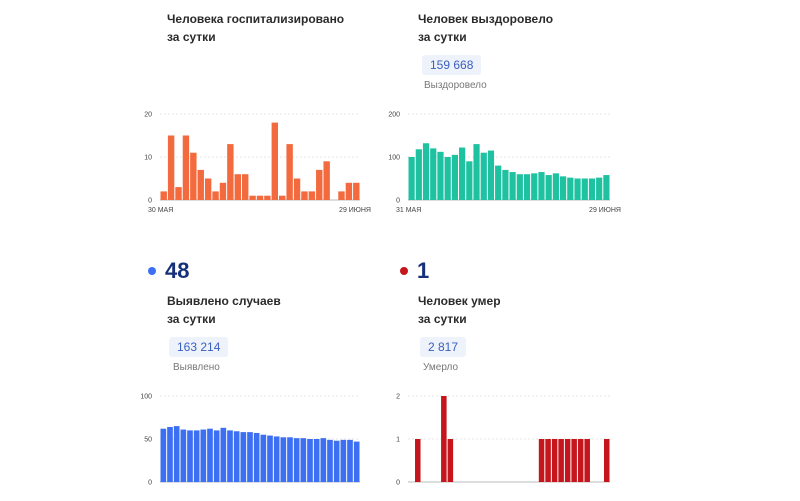  What do you see at coordinates (441, 367) in the screenshot?
I see `deaths-total-caption: Умерло` at bounding box center [441, 367].